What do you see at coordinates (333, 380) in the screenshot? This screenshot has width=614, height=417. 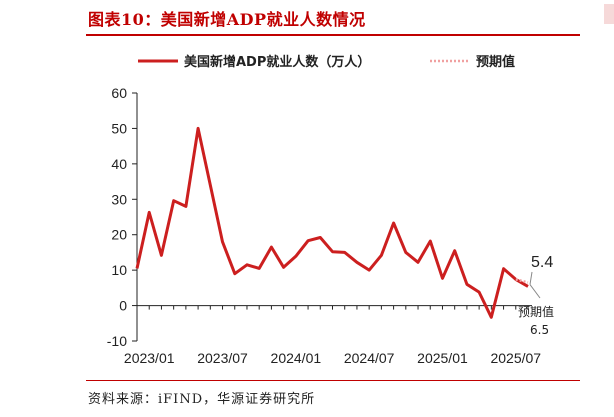 I see `source-rule` at bounding box center [333, 380].